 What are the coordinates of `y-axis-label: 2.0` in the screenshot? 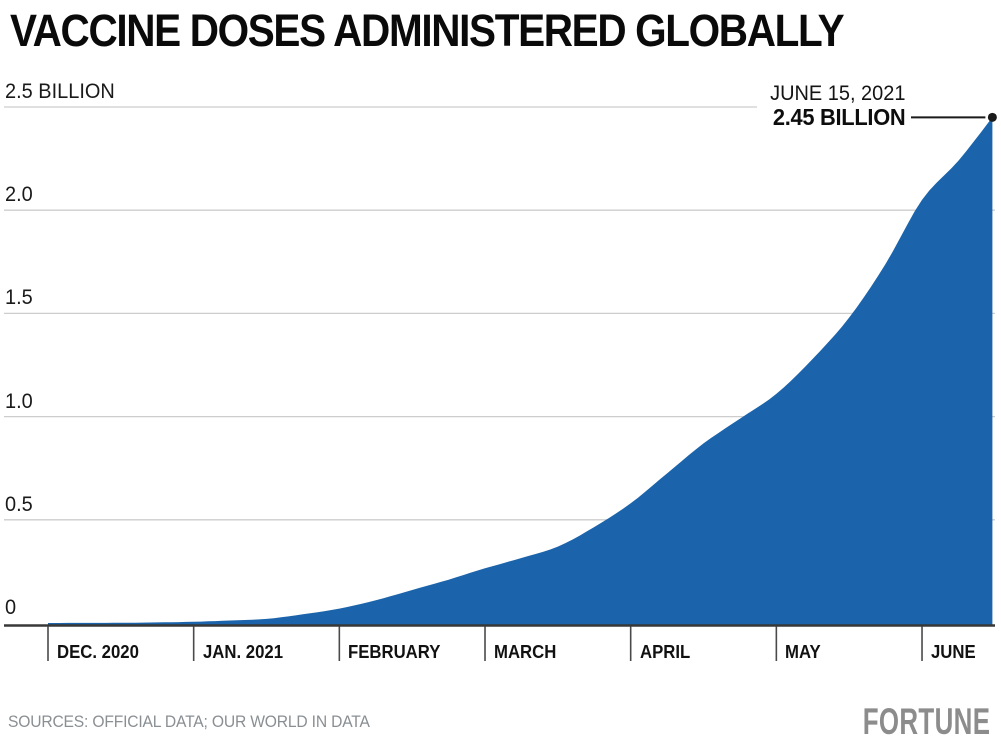 It's located at (19, 195).